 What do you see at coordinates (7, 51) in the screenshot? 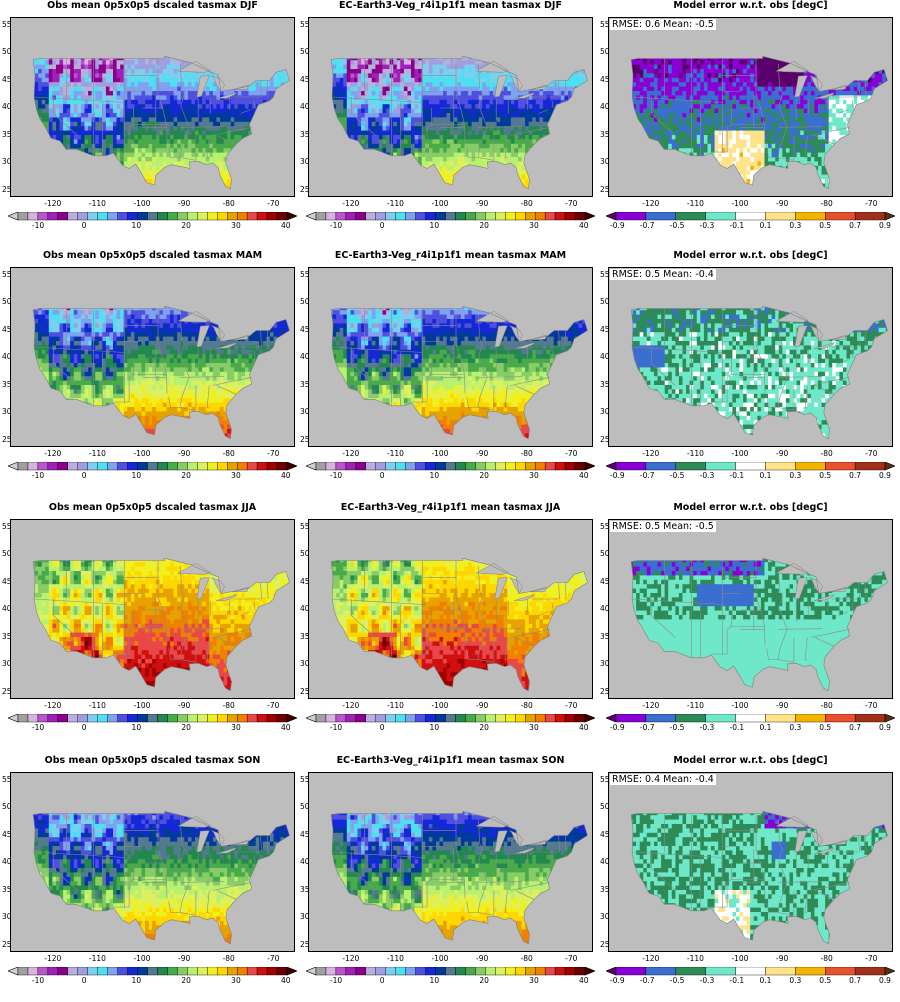
I see `lat-tick-label: 50` at bounding box center [7, 51].